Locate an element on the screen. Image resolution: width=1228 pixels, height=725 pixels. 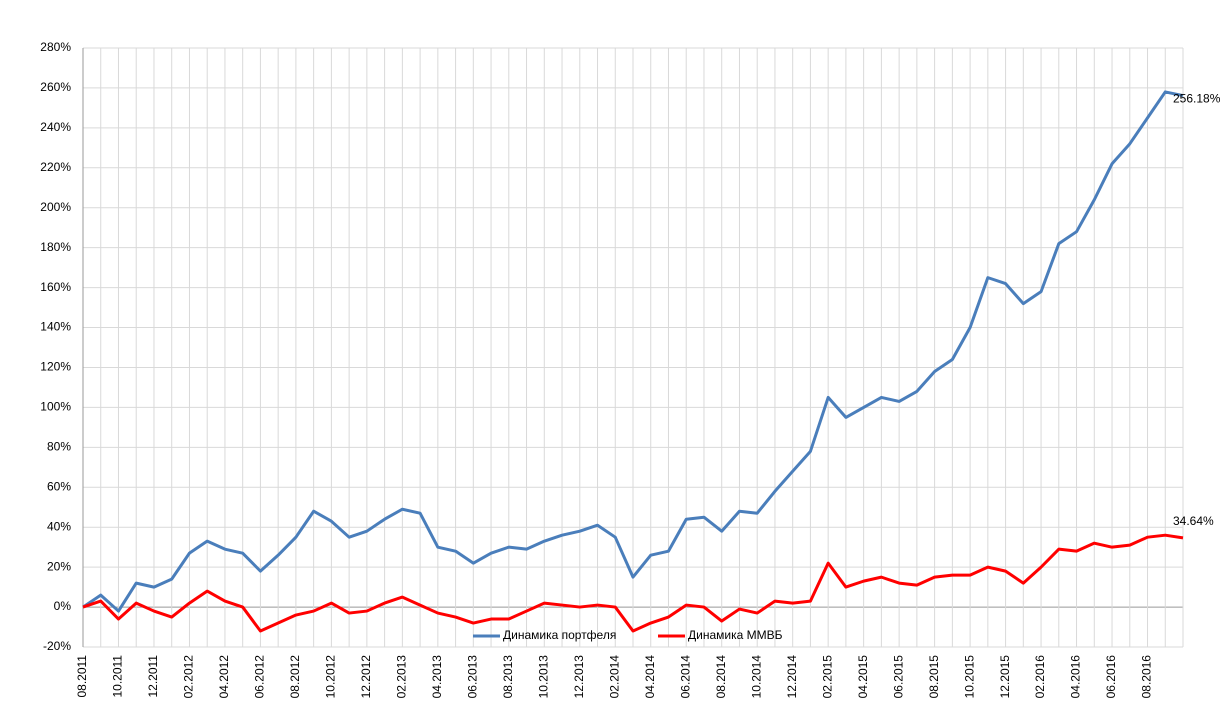
x-tick-label: 12.2014 is located at coordinates (792, 677).